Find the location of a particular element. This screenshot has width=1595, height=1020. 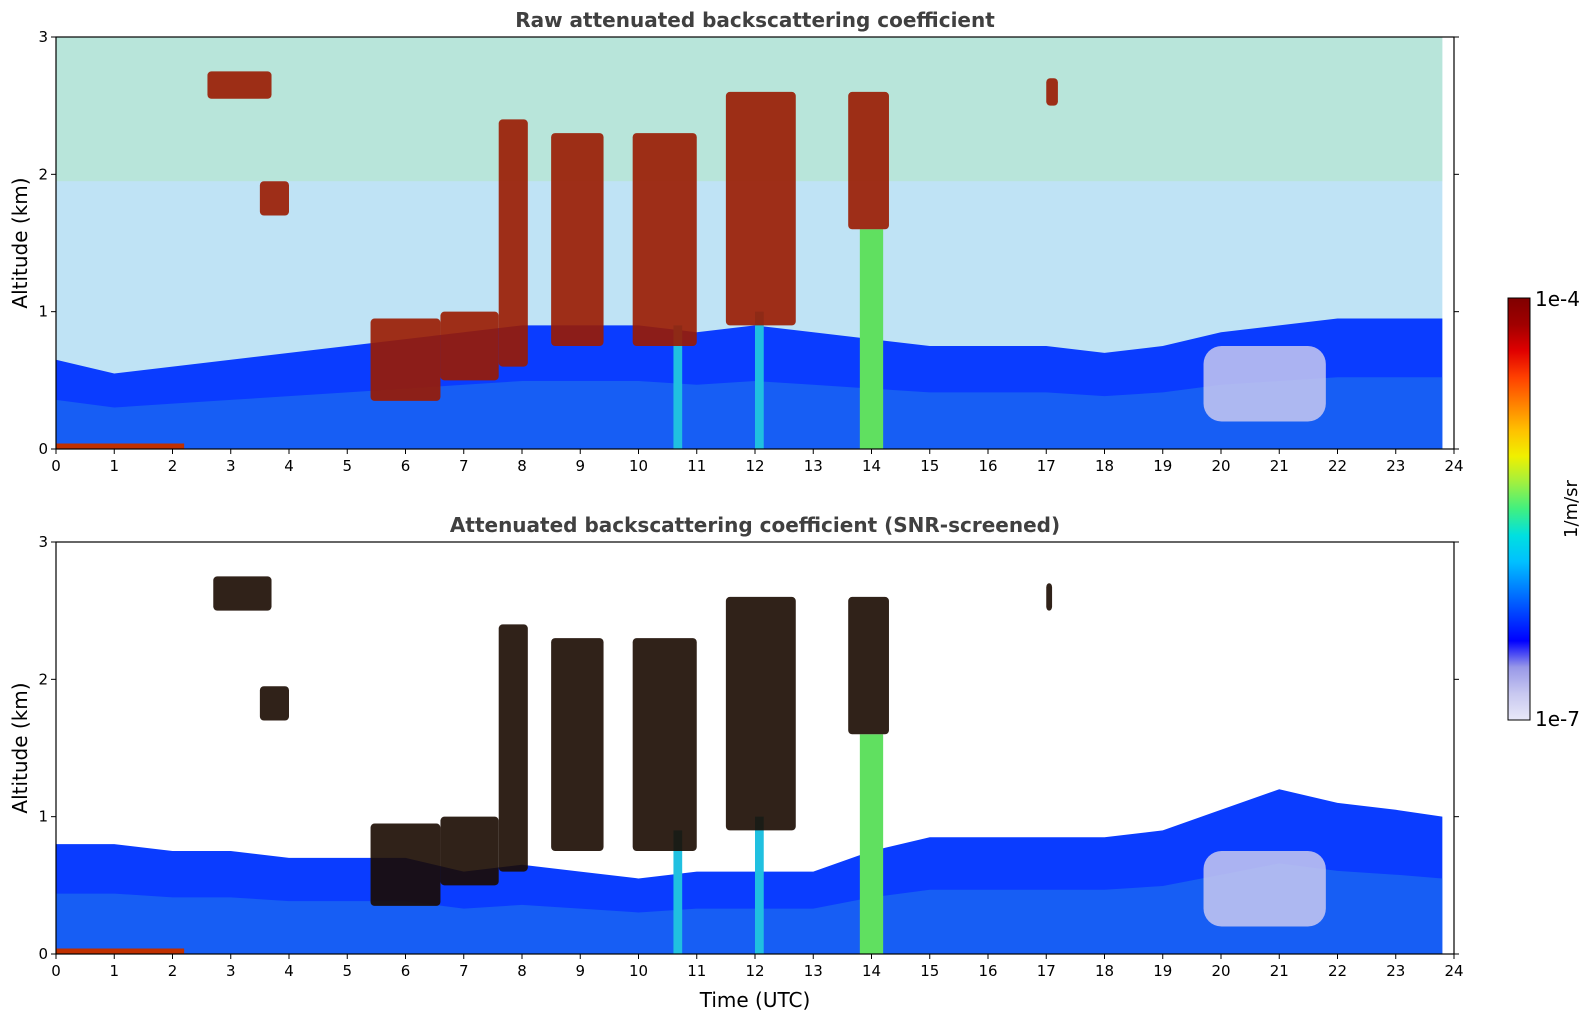

colorbar-unit-label: 1/m/sr is located at coordinates (1571, 508).